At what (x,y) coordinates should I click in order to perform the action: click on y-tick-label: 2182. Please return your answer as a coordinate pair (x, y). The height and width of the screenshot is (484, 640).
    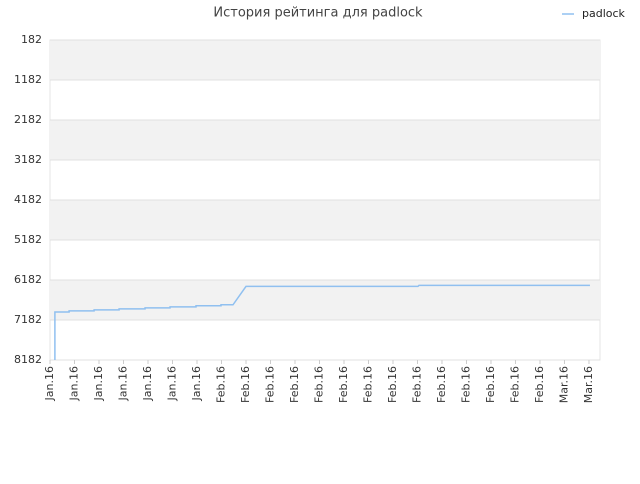
    Looking at the image, I should click on (28, 119).